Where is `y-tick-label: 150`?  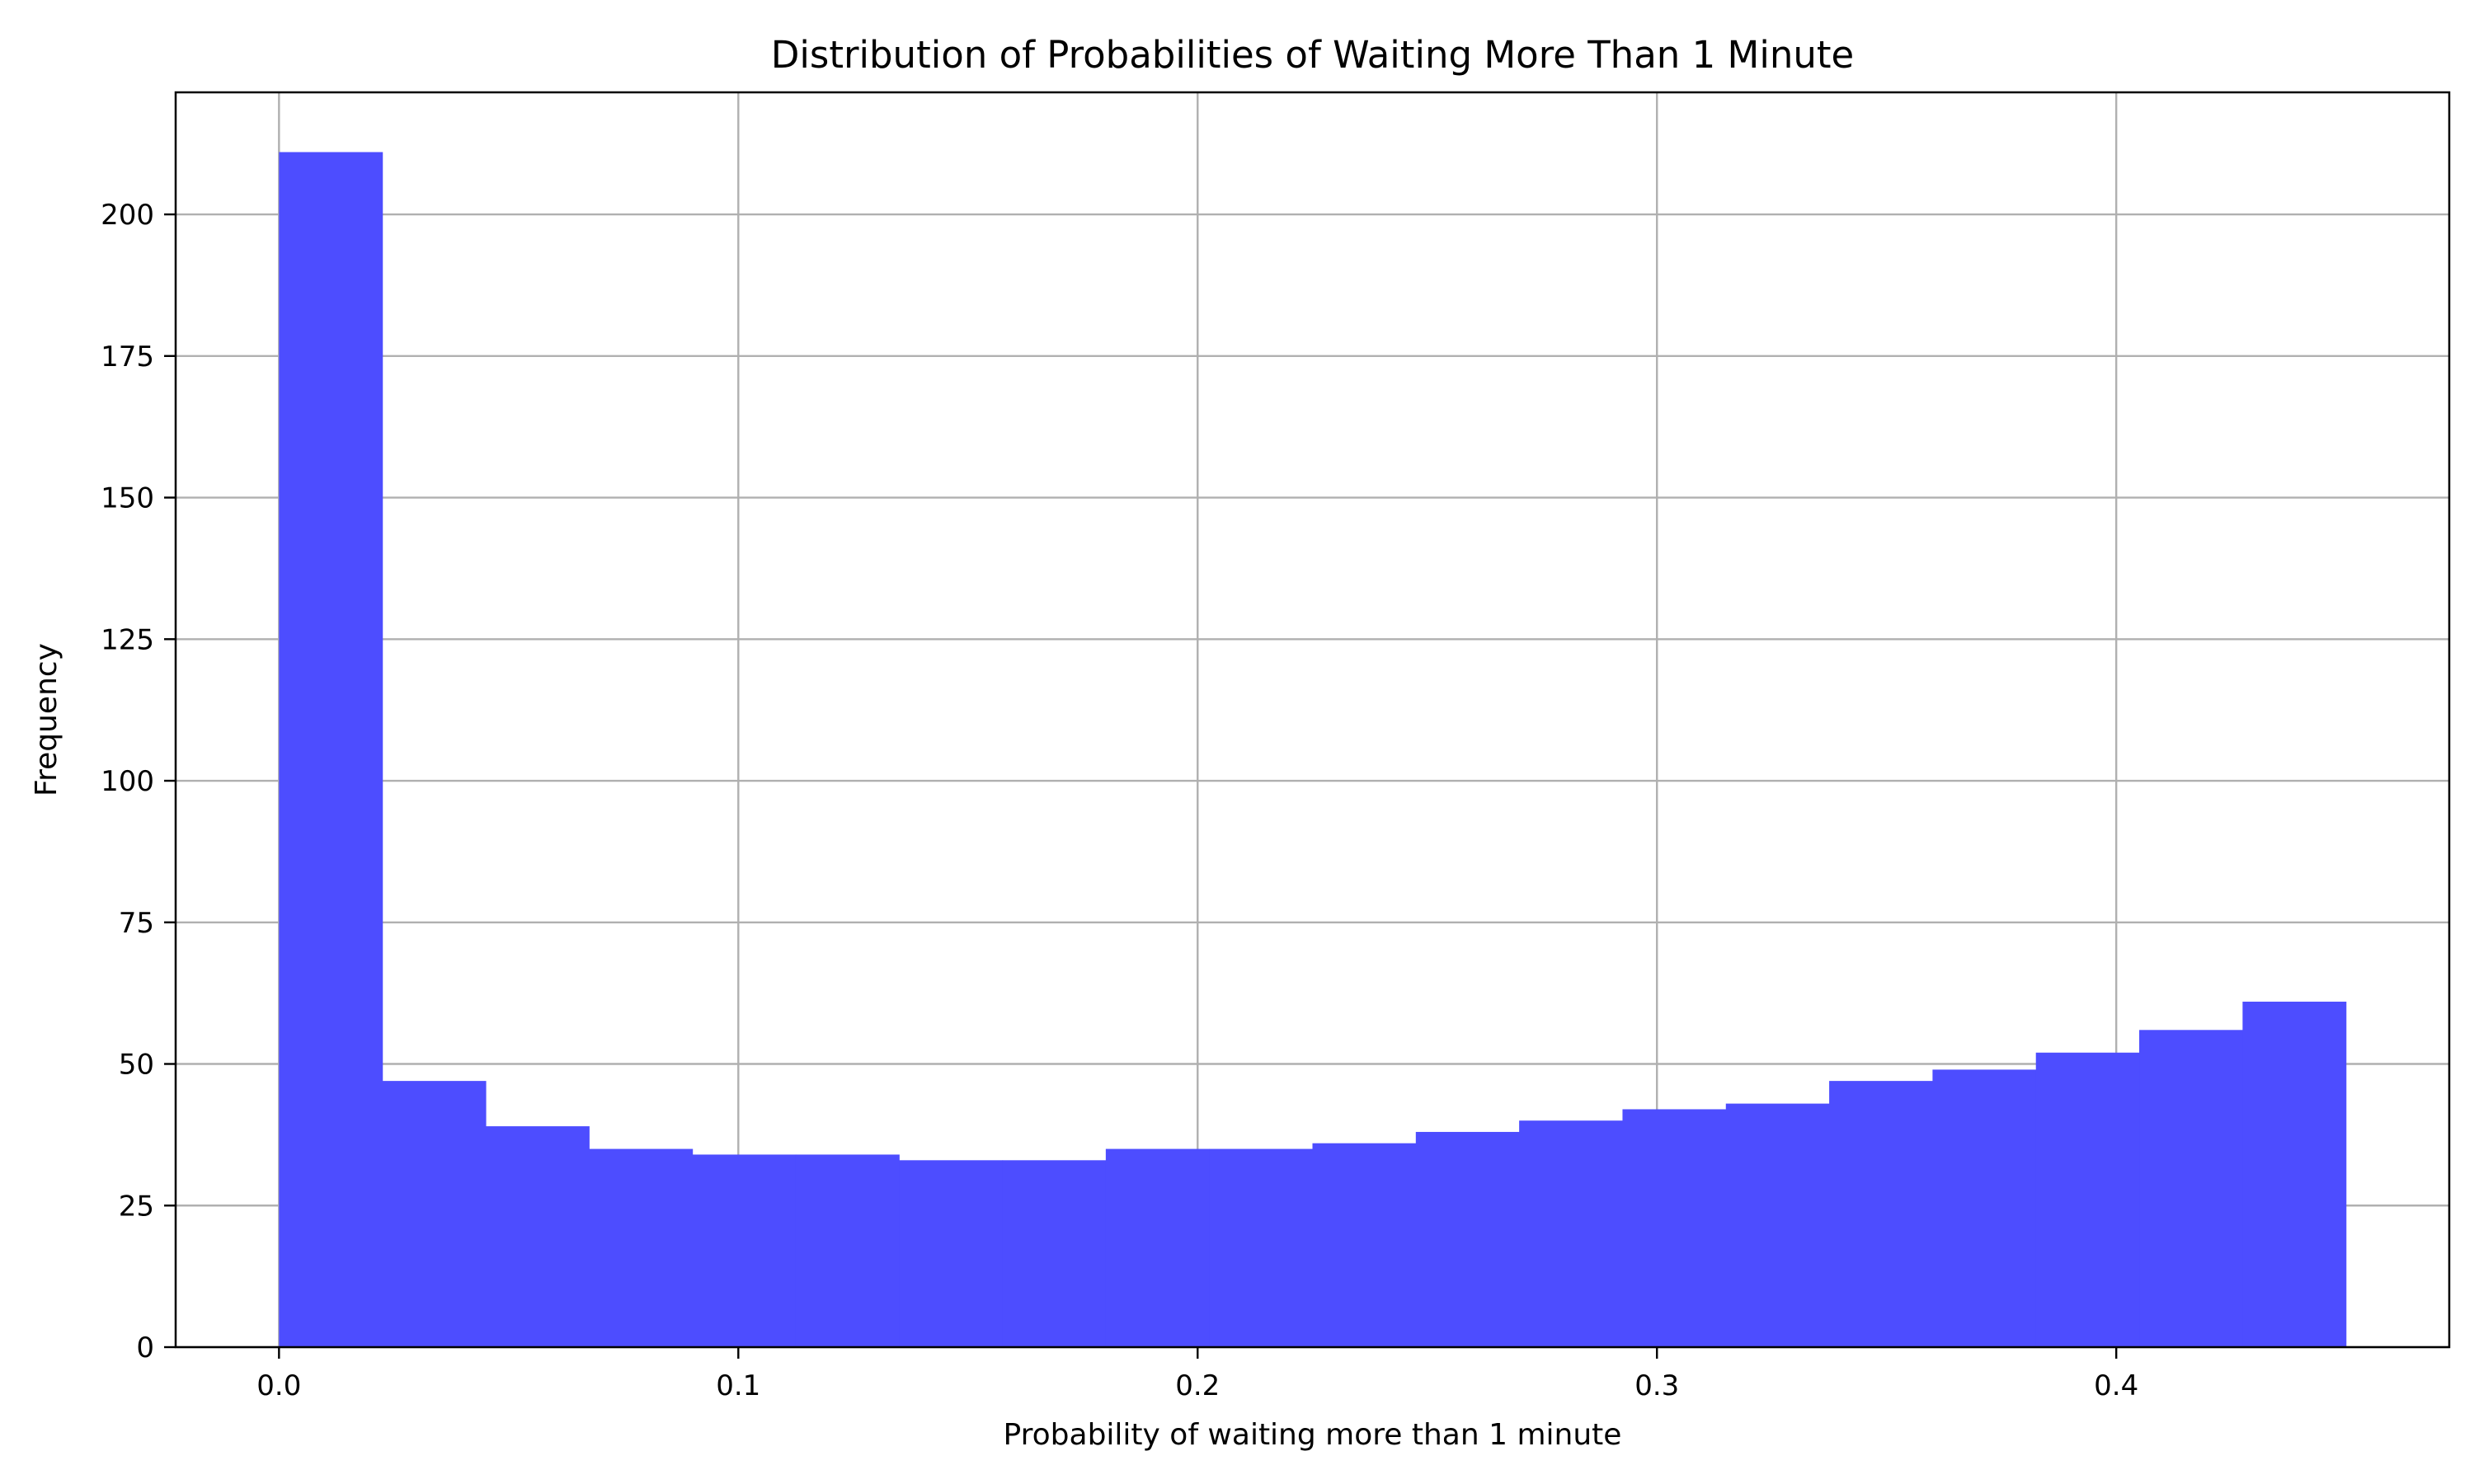 y-tick-label: 150 is located at coordinates (127, 499).